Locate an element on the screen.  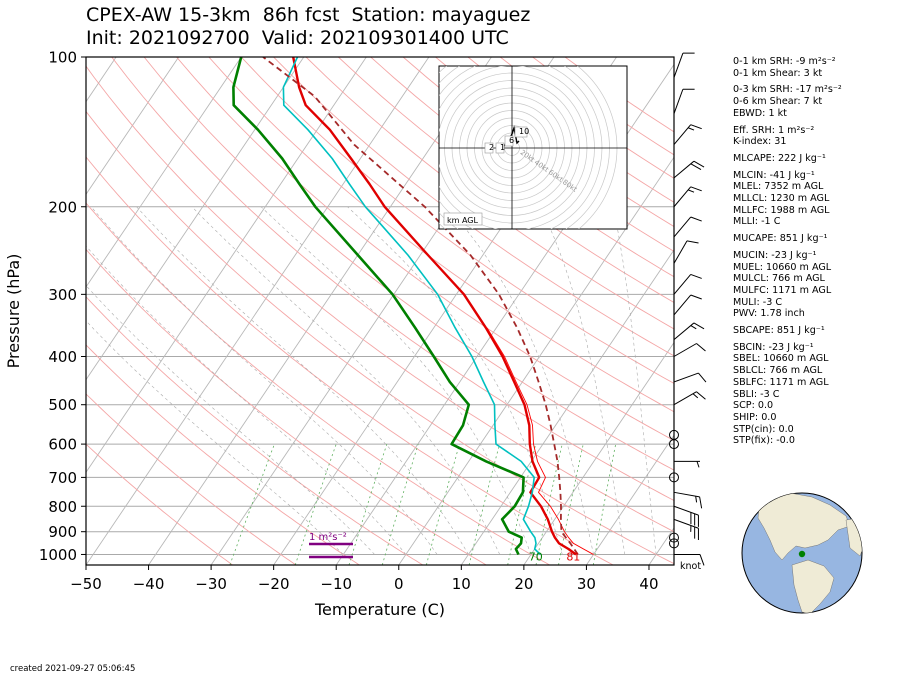
globe-land is located at coordinates (809, 553).